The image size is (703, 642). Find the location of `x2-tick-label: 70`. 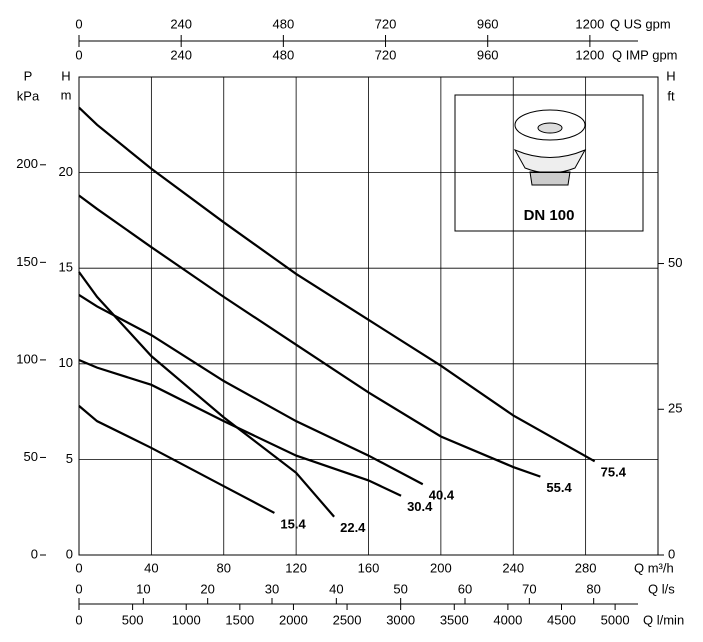

x2-tick-label: 70 is located at coordinates (529, 588).